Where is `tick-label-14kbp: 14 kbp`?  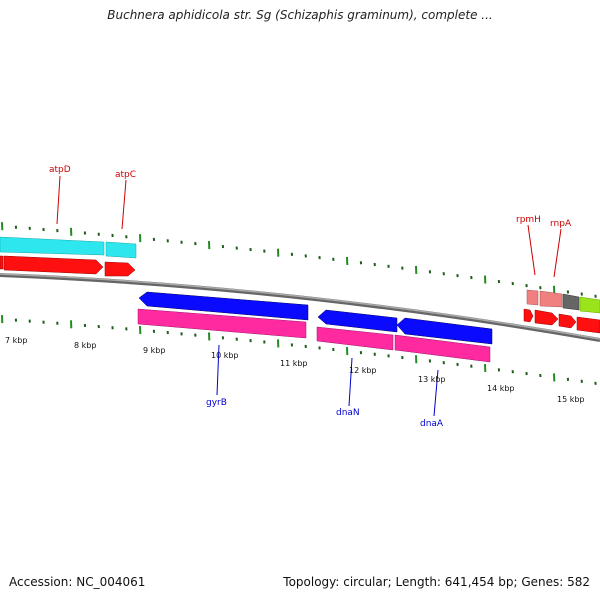
tick-label-14kbp: 14 kbp is located at coordinates (501, 388).